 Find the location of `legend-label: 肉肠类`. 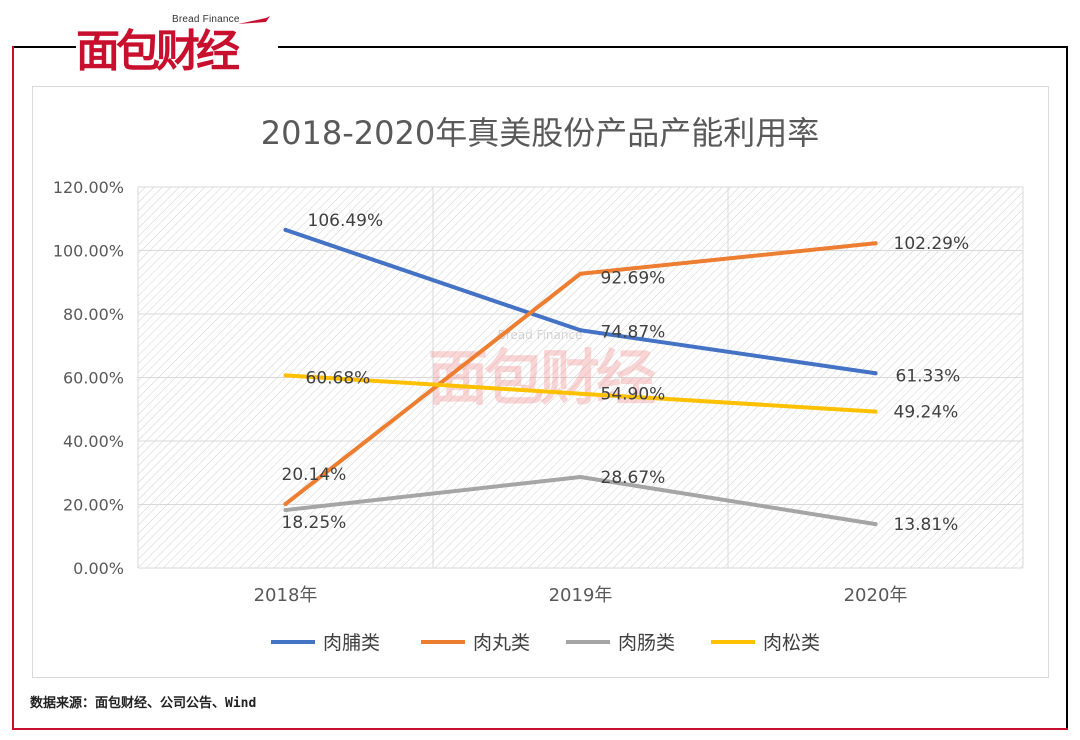

legend-label: 肉肠类 is located at coordinates (646, 643).